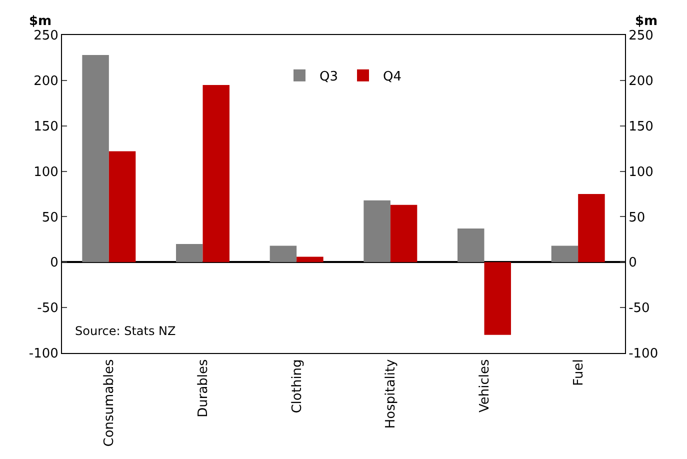 This screenshot has height=459, width=687. Describe the element at coordinates (203, 388) in the screenshot. I see `x-tick-label: Durables` at that location.